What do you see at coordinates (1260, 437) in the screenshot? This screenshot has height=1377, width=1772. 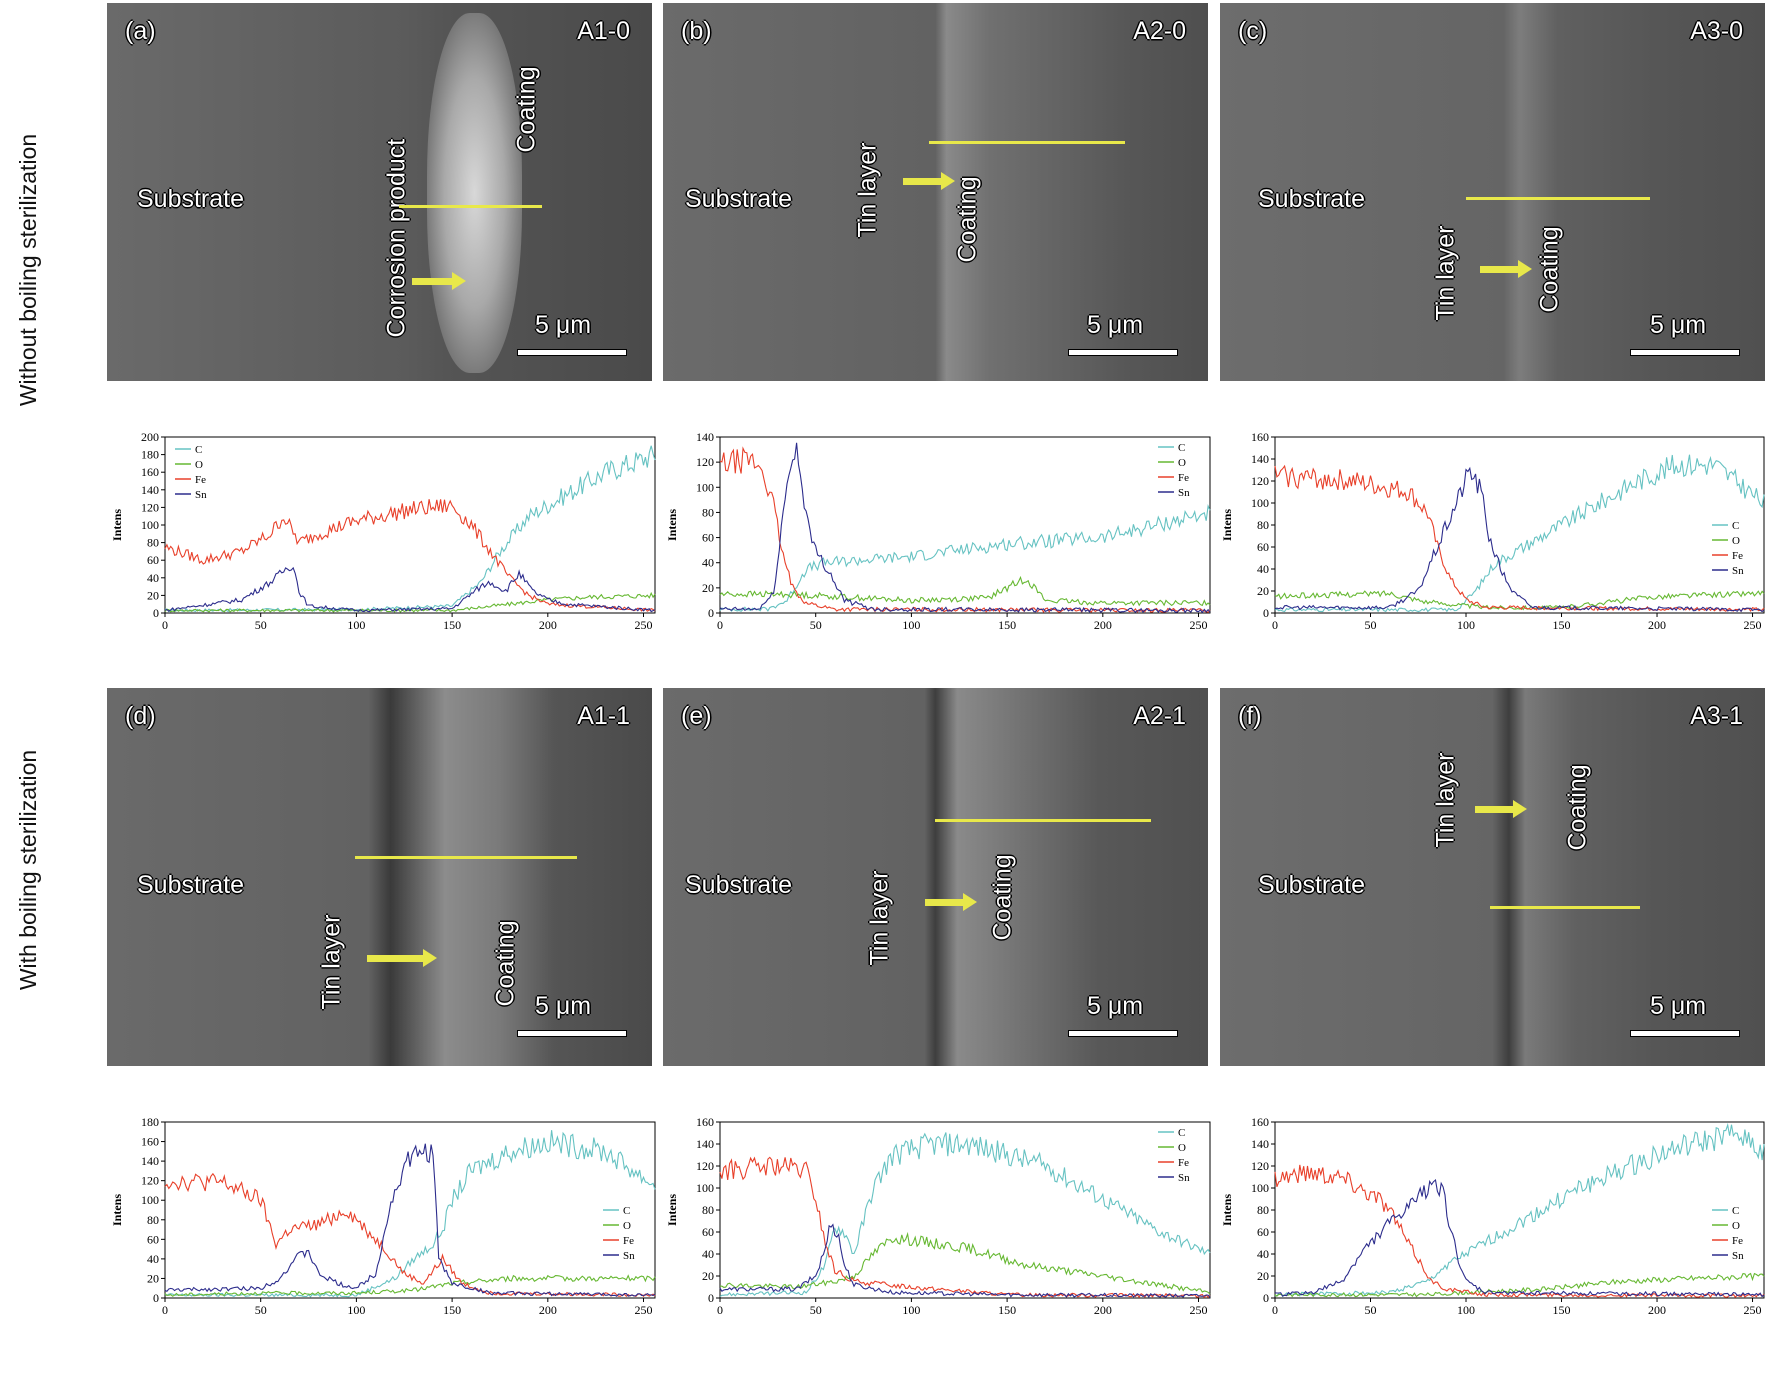 I see `y-tick-label: 160` at bounding box center [1260, 437].